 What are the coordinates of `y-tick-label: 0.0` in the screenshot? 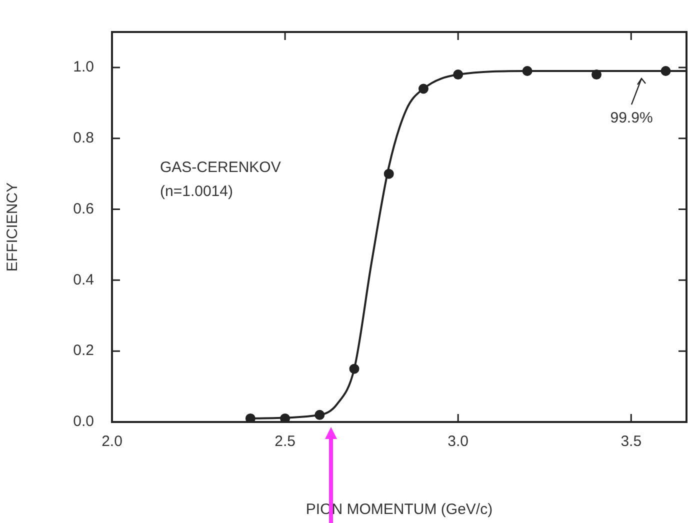 It's located at (83, 421).